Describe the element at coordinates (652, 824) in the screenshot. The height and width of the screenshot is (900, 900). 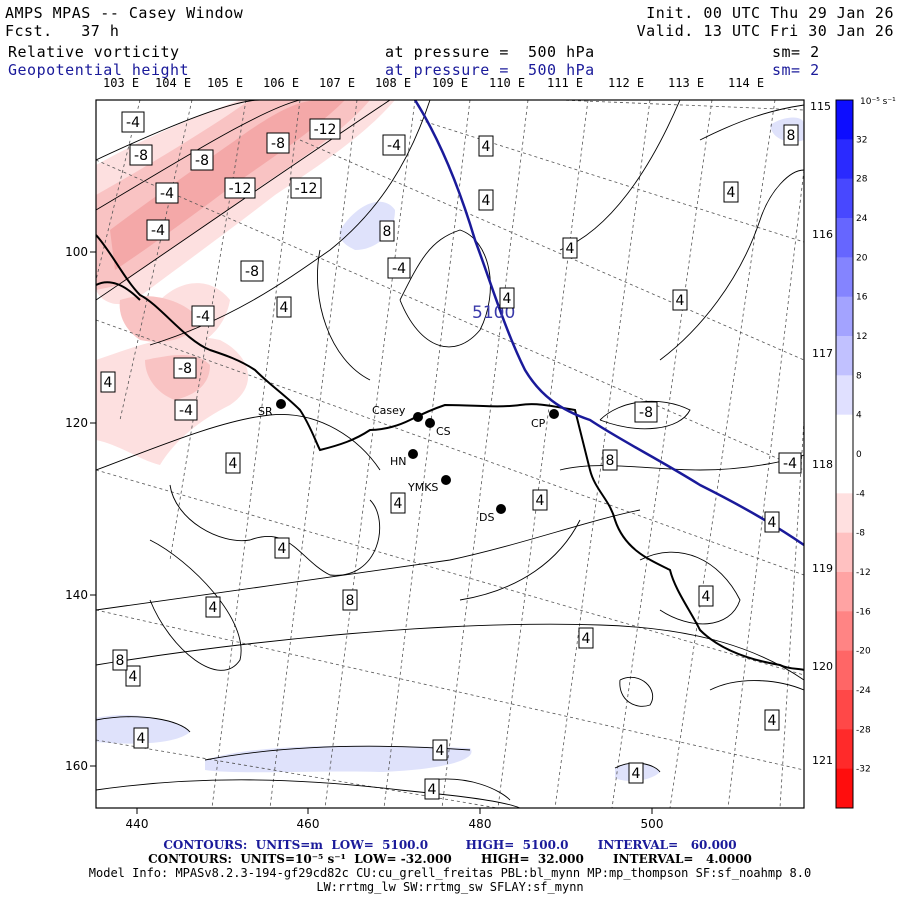
I see `x-tick-label: 500` at that location.